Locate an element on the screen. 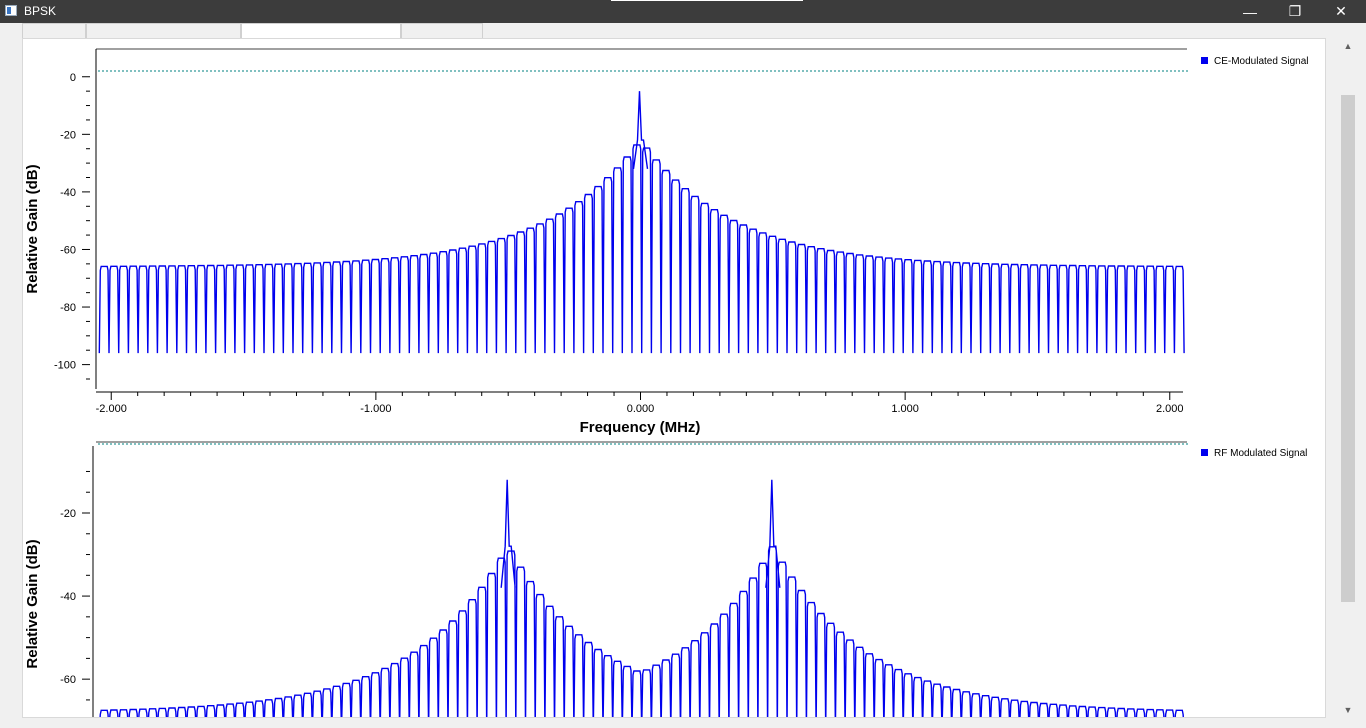 Image resolution: width=1366 pixels, height=728 pixels. y-tick-label: -100 is located at coordinates (65, 366).